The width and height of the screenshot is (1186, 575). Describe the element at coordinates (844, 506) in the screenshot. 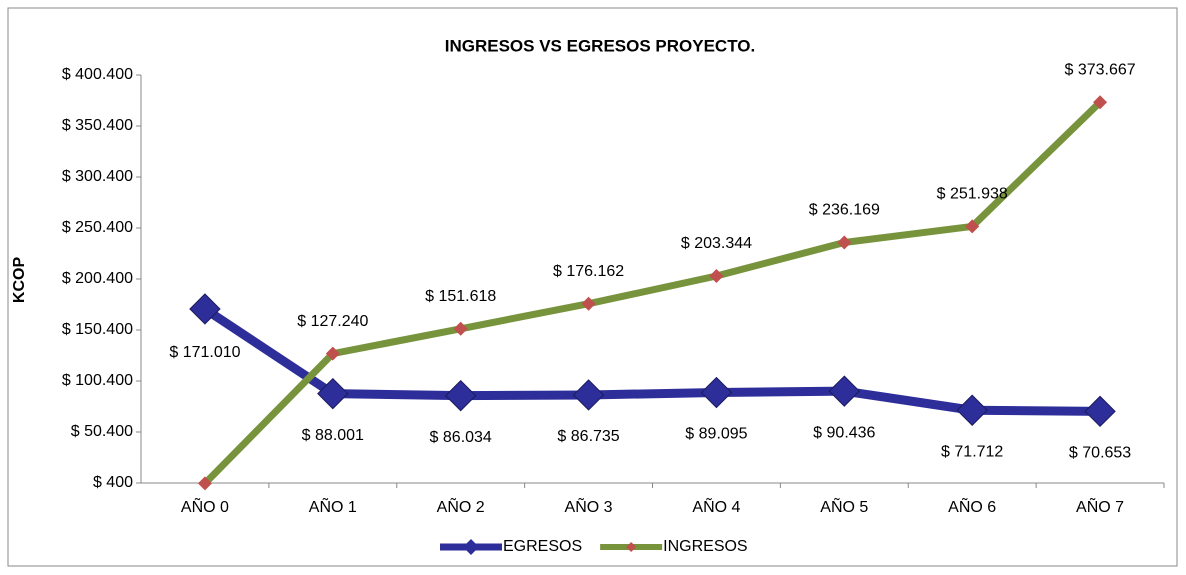

I see `x-tick-label: AÑO 5` at that location.